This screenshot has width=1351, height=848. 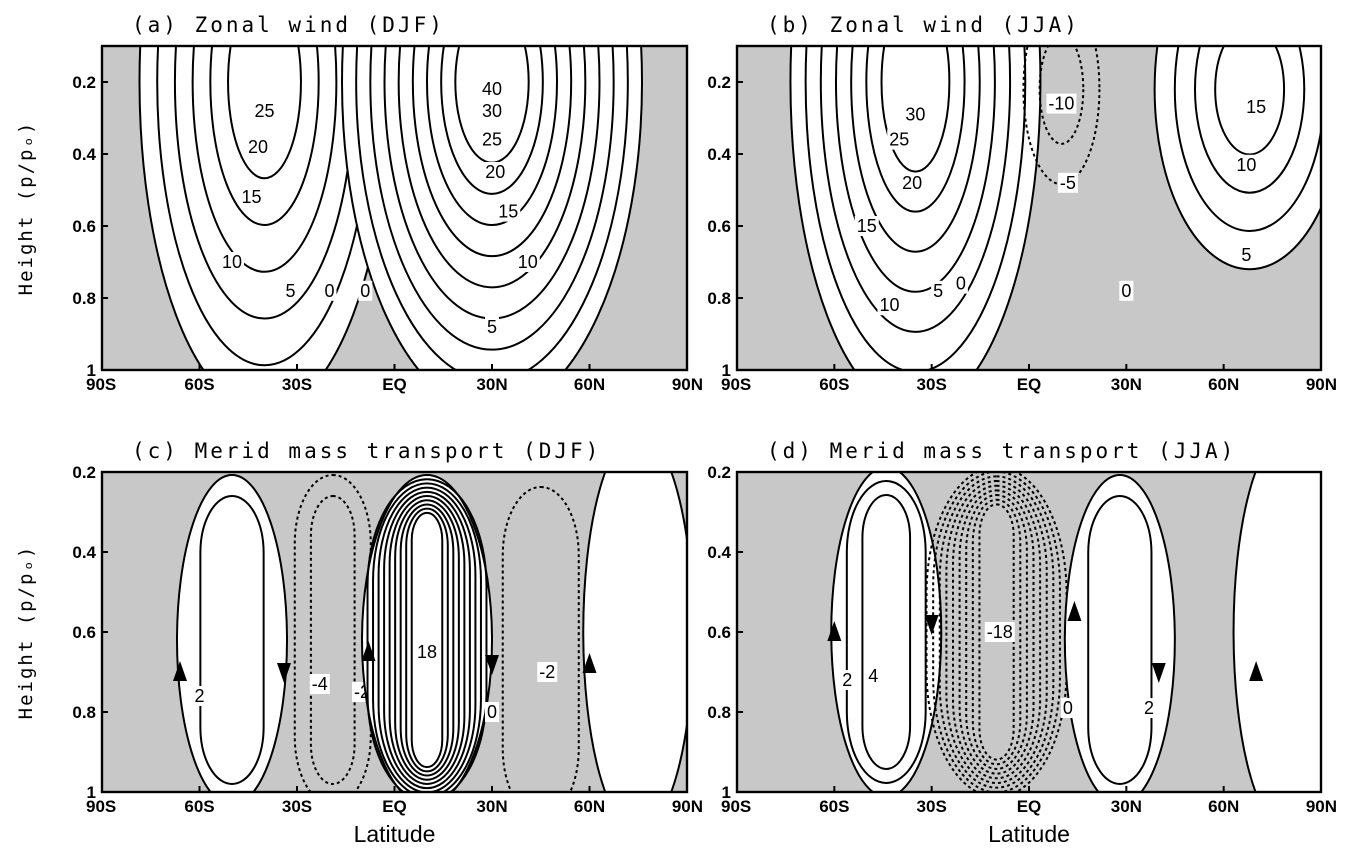 What do you see at coordinates (923, 25) in the screenshot?
I see `panel-title: (b) Zonal wind (JJA)` at bounding box center [923, 25].